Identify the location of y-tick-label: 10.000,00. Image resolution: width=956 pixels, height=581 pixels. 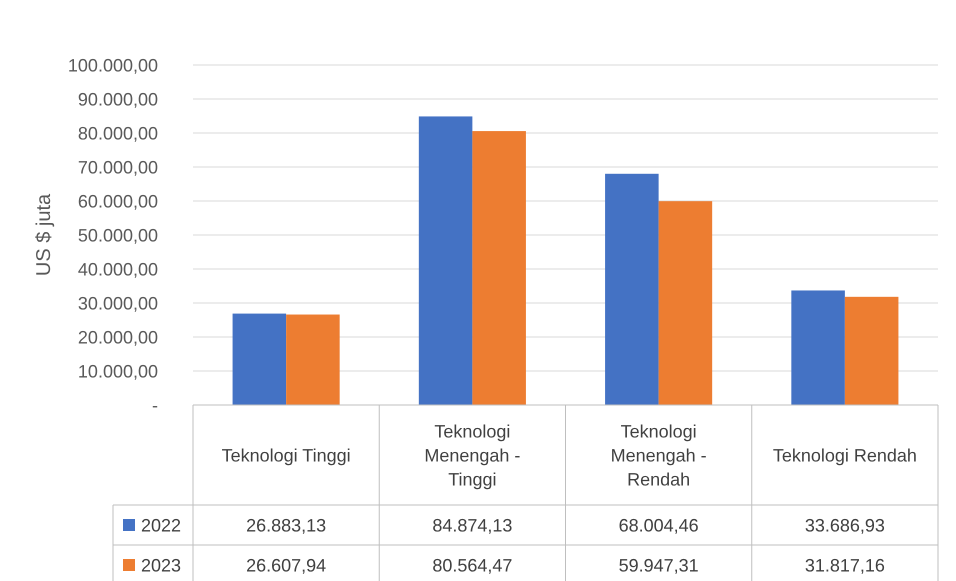
(118, 371).